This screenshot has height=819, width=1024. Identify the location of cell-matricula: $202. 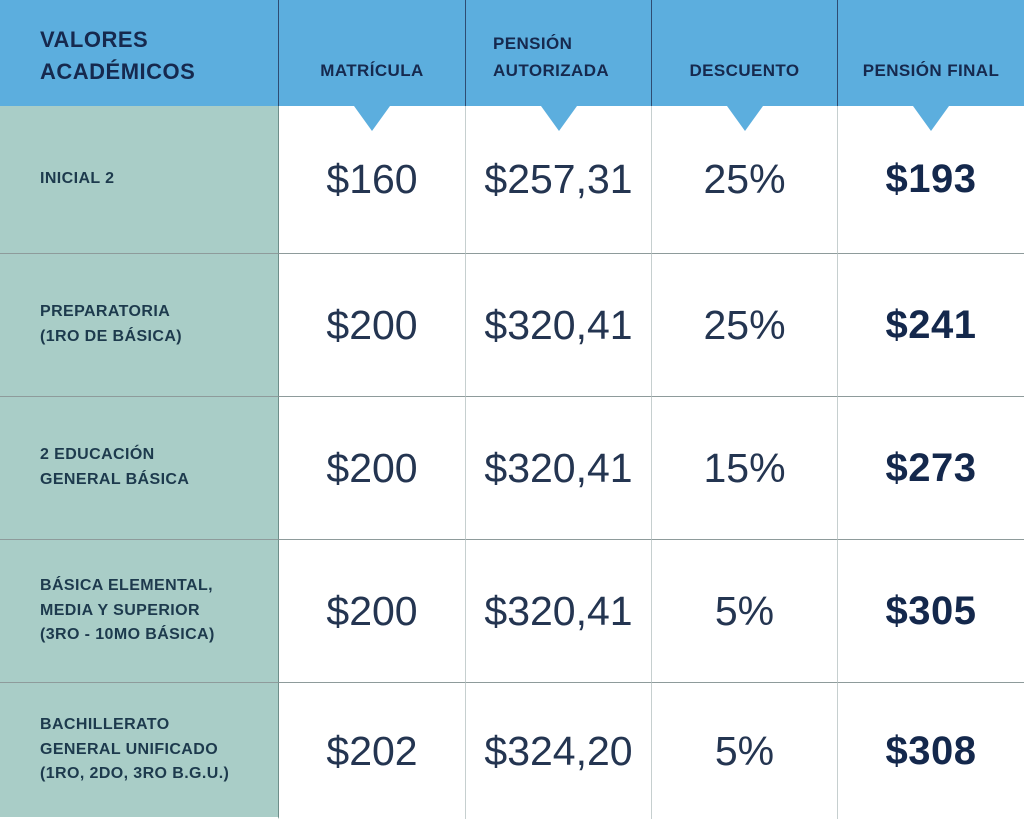
(372, 750).